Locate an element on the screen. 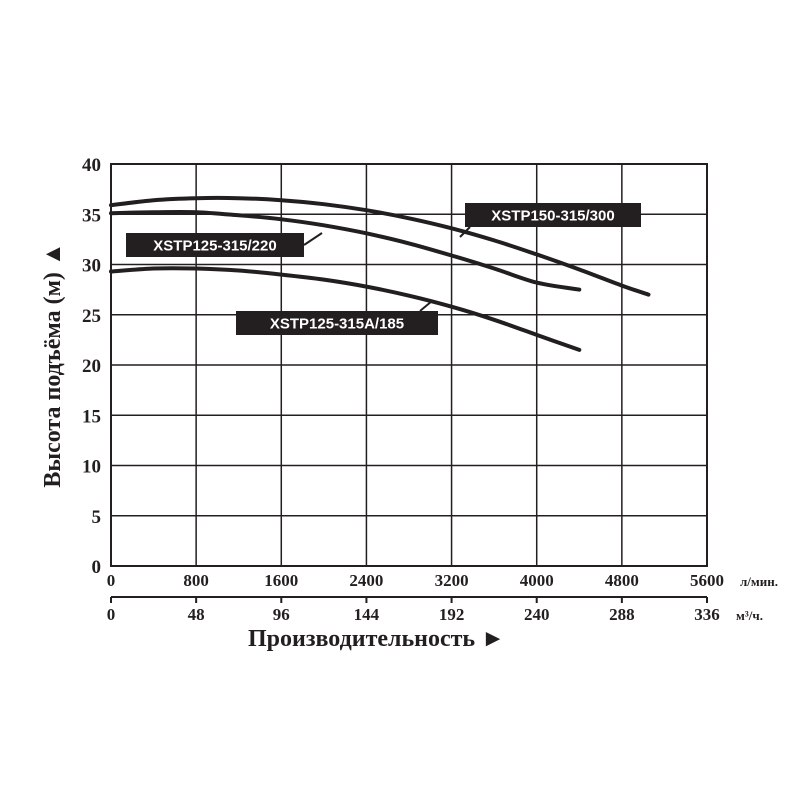 This screenshot has height=800, width=800. x2-tick-label: 288 is located at coordinates (622, 614).